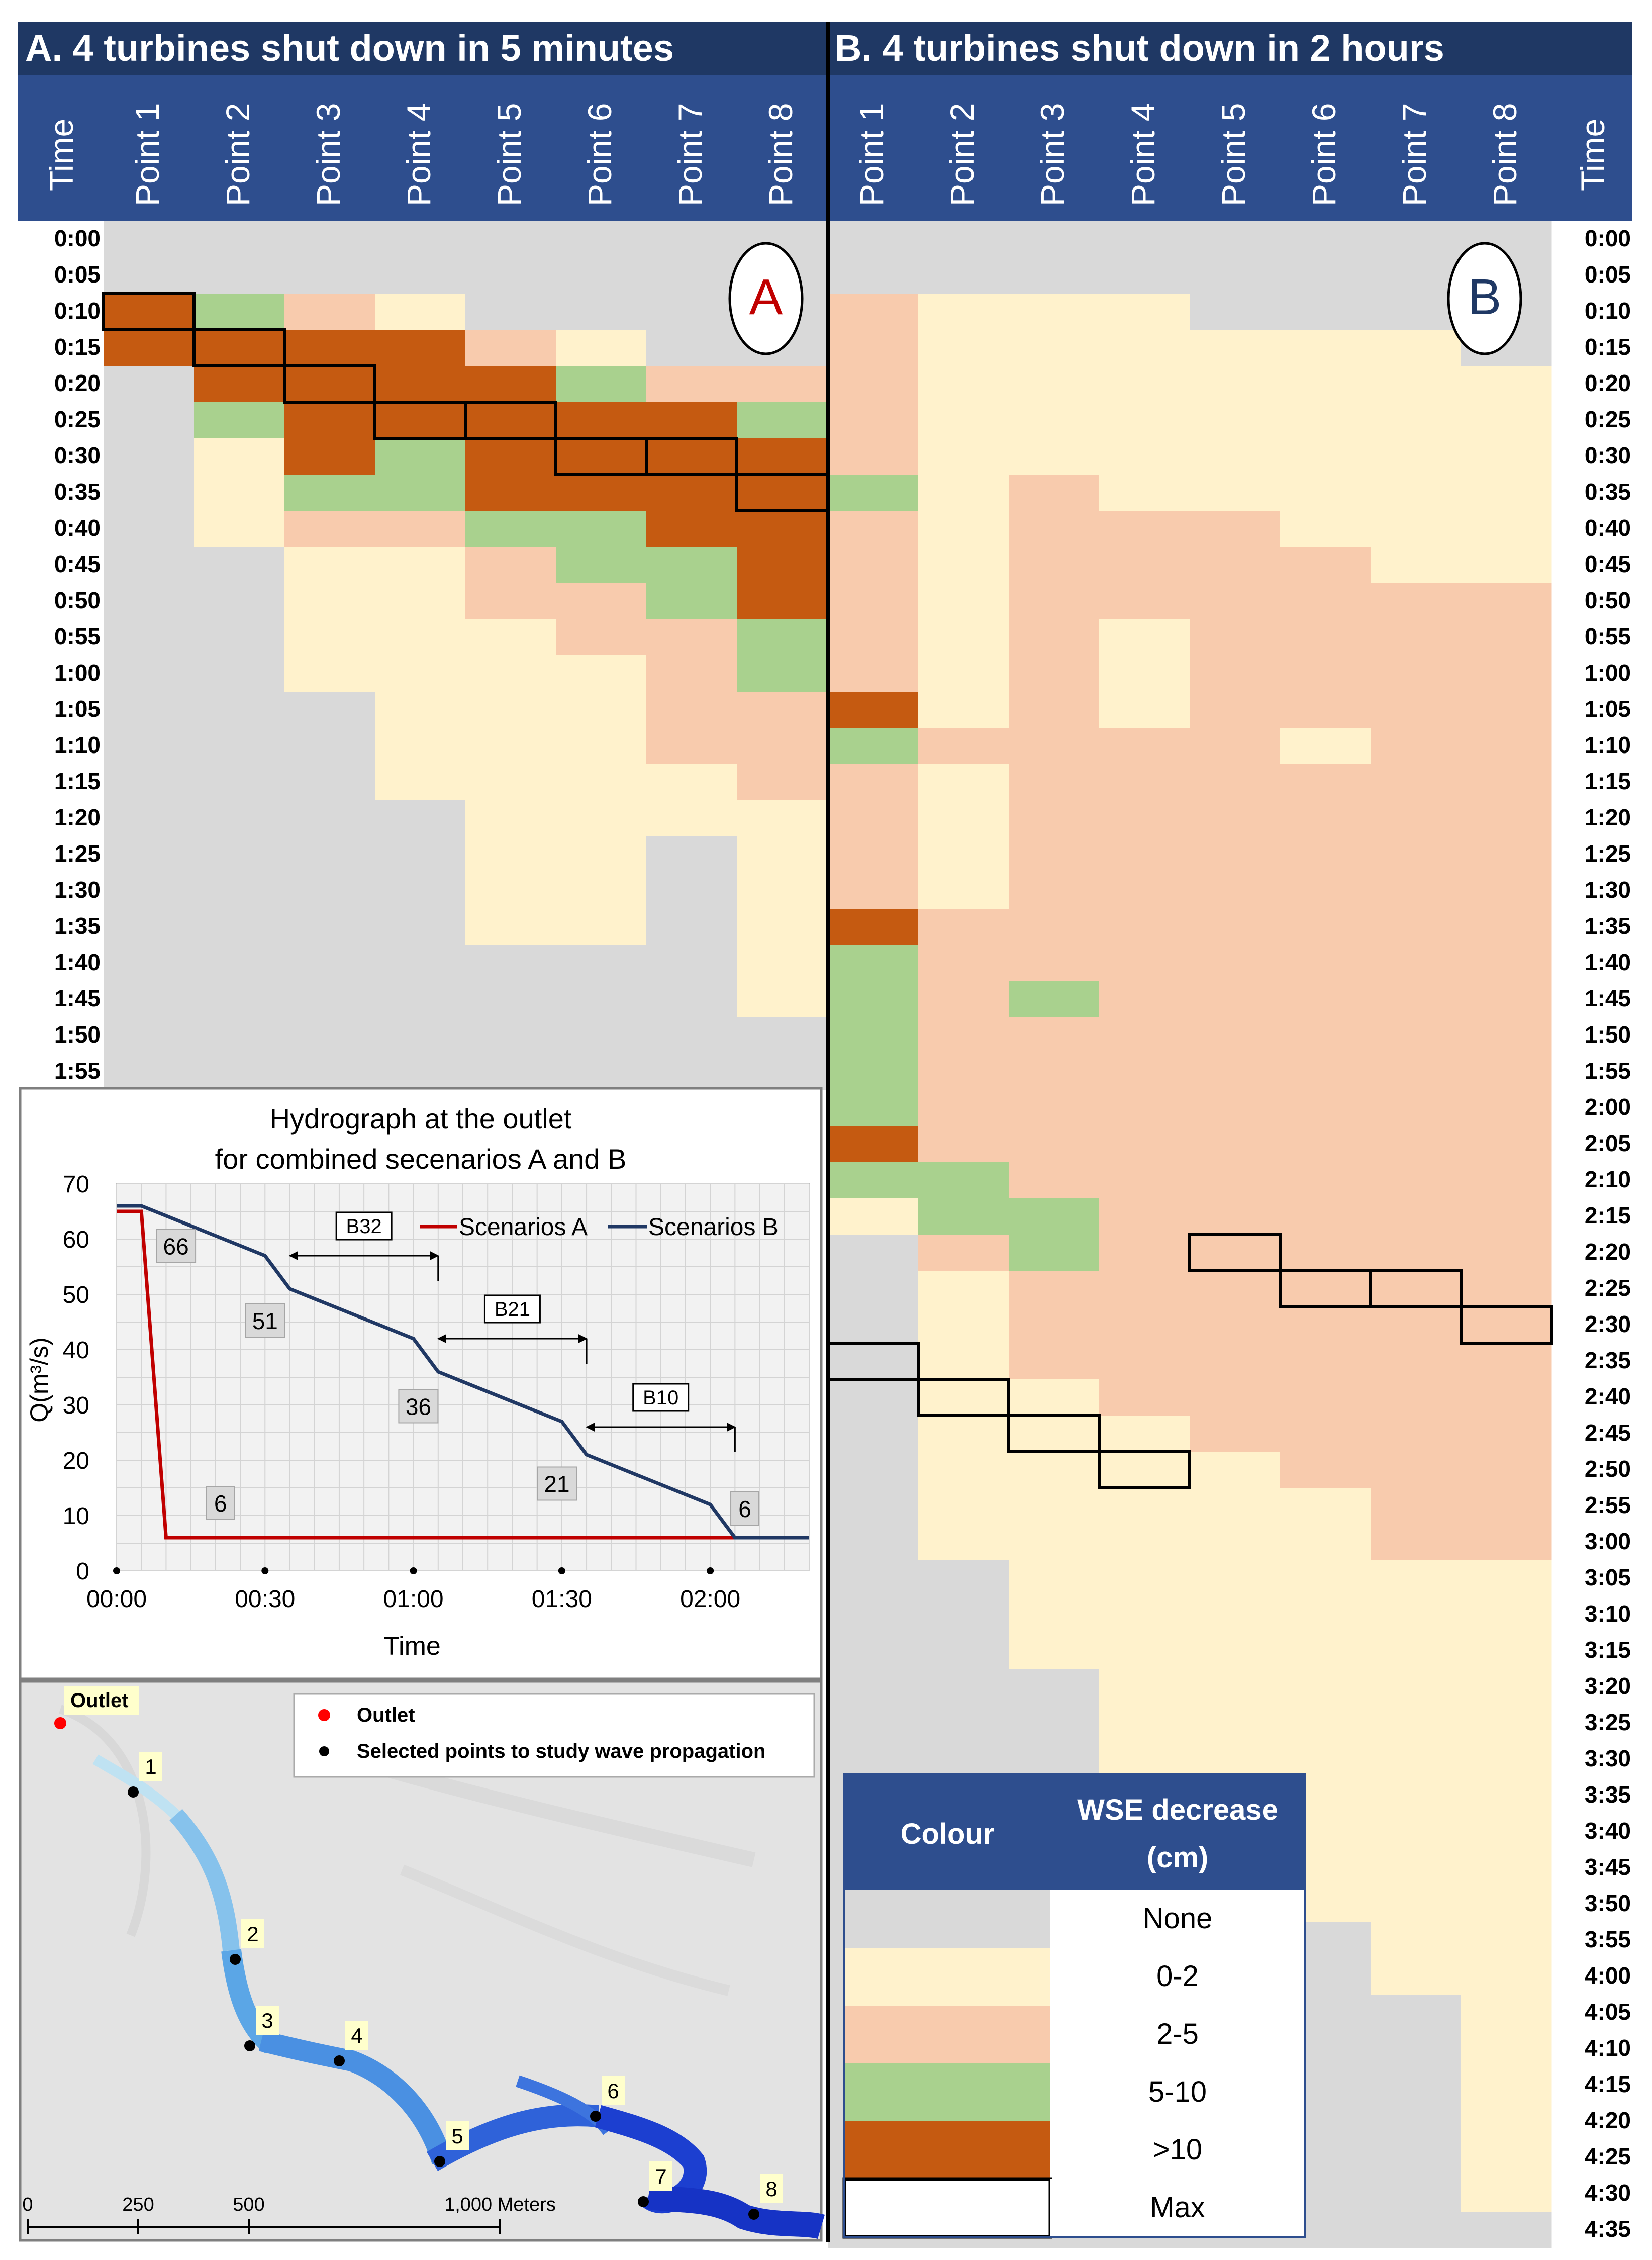 This screenshot has width=1652, height=2260. I want to click on time-label: 2:45, so click(1608, 1433).